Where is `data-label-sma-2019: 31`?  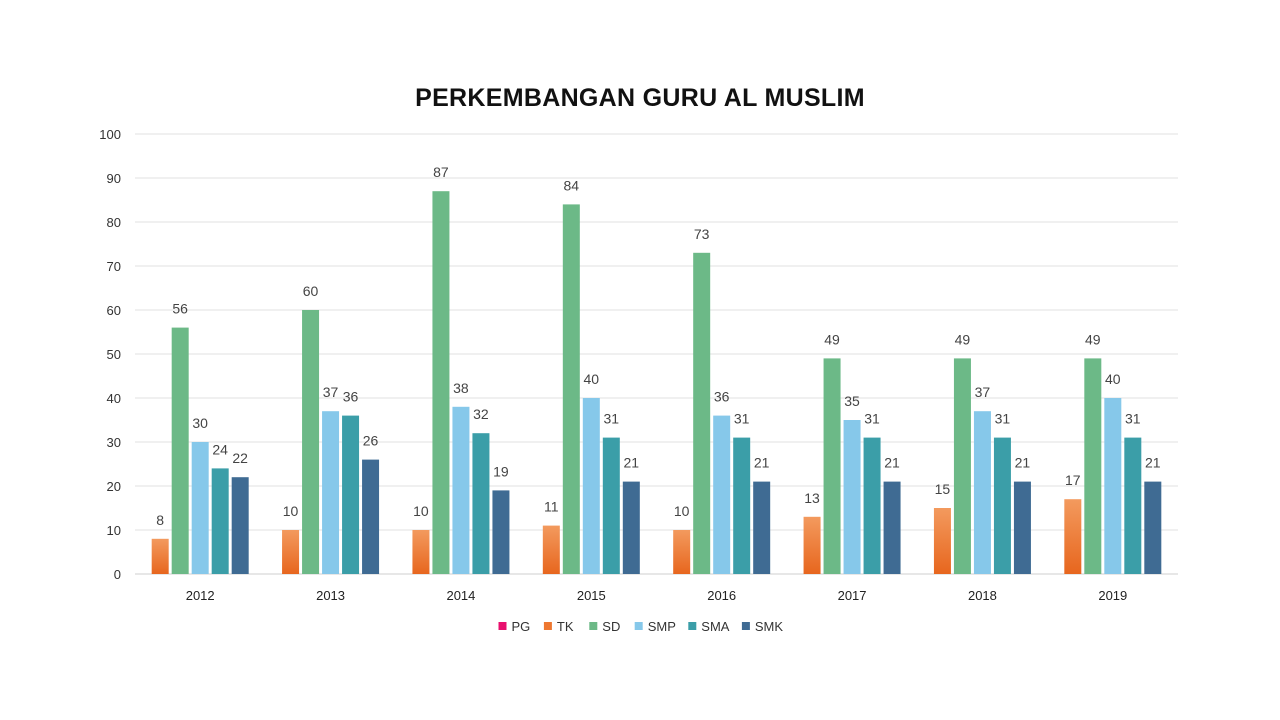
data-label-sma-2019: 31 is located at coordinates (1133, 419).